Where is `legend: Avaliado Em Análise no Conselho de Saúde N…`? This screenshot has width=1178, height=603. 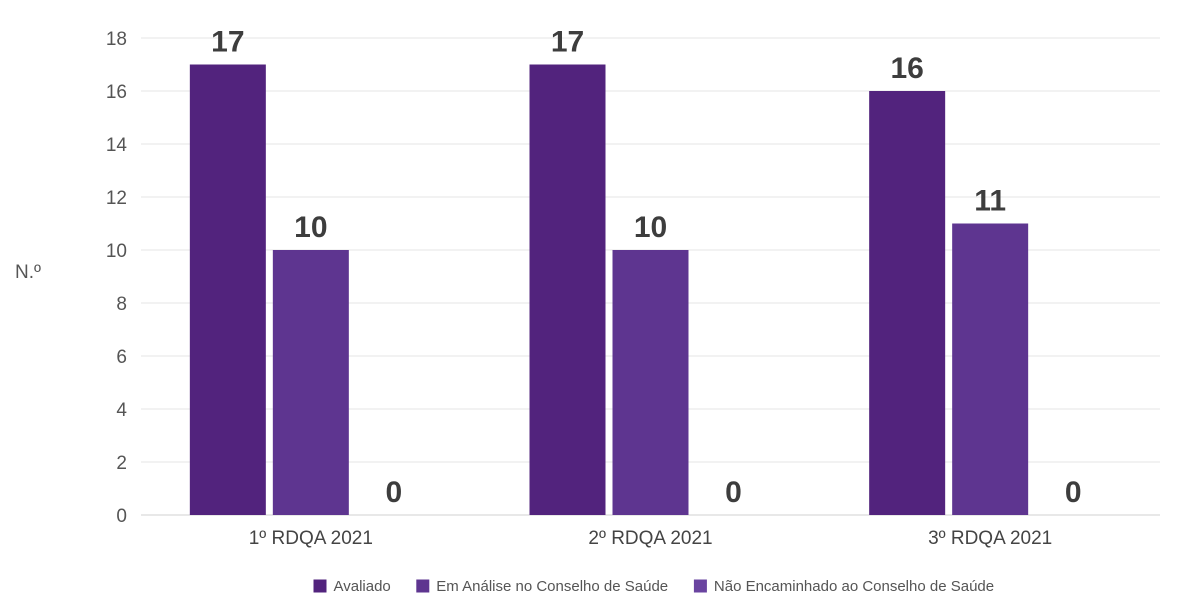 legend: Avaliado Em Análise no Conselho de Saúde N… is located at coordinates (653, 586).